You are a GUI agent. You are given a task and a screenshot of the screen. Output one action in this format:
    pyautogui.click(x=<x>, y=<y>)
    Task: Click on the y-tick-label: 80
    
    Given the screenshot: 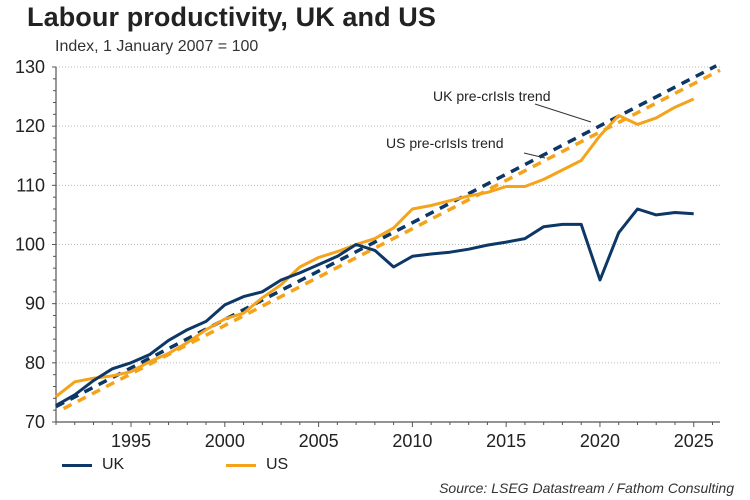 What is the action you would take?
    pyautogui.click(x=35, y=363)
    